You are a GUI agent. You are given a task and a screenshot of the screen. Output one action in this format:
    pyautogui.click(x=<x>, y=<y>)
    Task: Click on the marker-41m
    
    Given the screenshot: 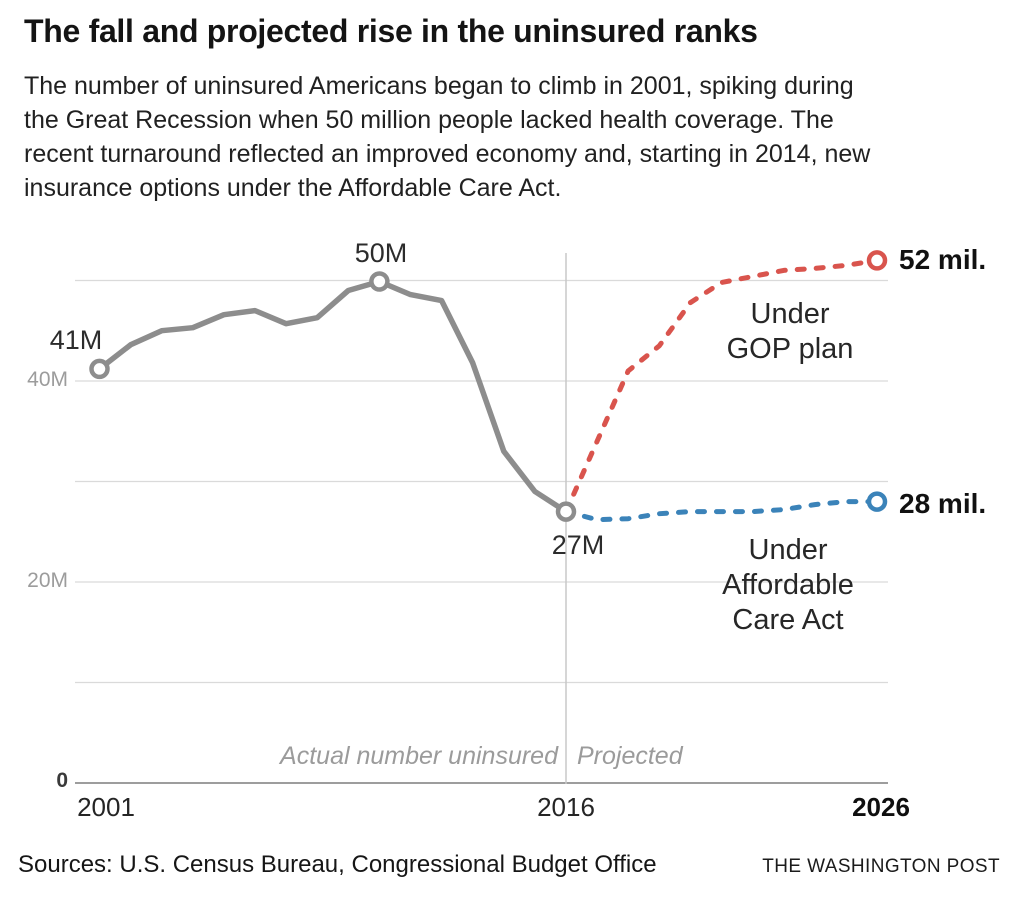 What is the action you would take?
    pyautogui.click(x=99, y=369)
    